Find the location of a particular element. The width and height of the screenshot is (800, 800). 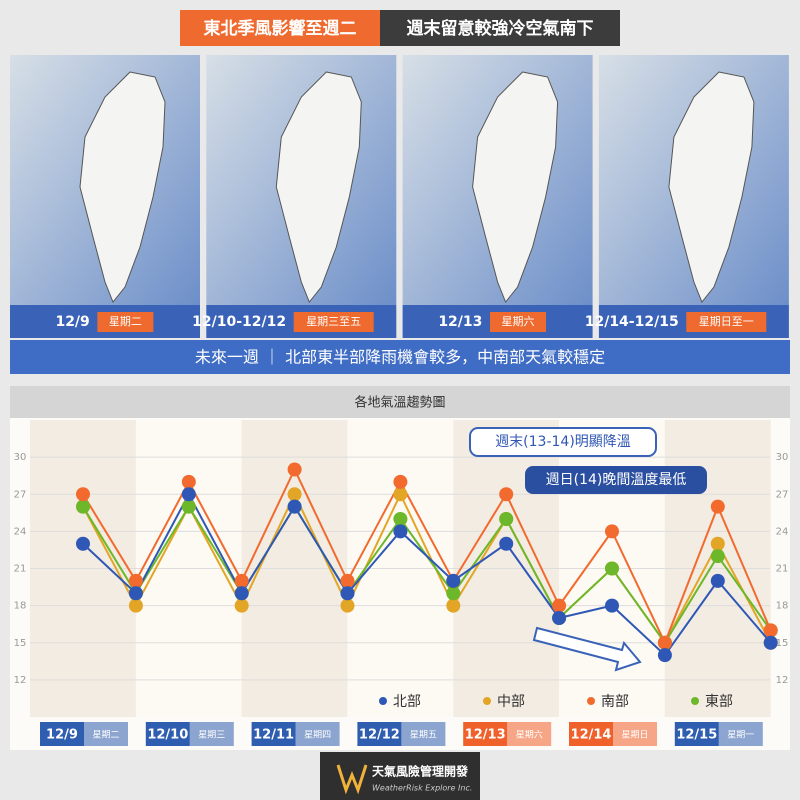

legend-label: 東部 is located at coordinates (719, 702).